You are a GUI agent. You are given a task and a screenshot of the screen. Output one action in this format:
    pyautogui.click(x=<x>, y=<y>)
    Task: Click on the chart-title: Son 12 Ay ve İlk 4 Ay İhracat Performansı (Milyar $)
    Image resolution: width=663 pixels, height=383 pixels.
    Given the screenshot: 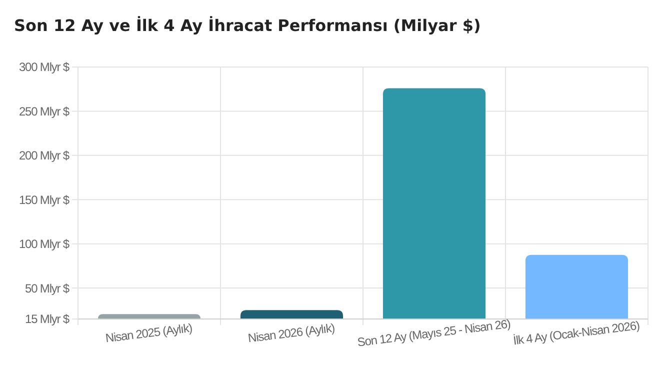 What is the action you would take?
    pyautogui.click(x=247, y=25)
    